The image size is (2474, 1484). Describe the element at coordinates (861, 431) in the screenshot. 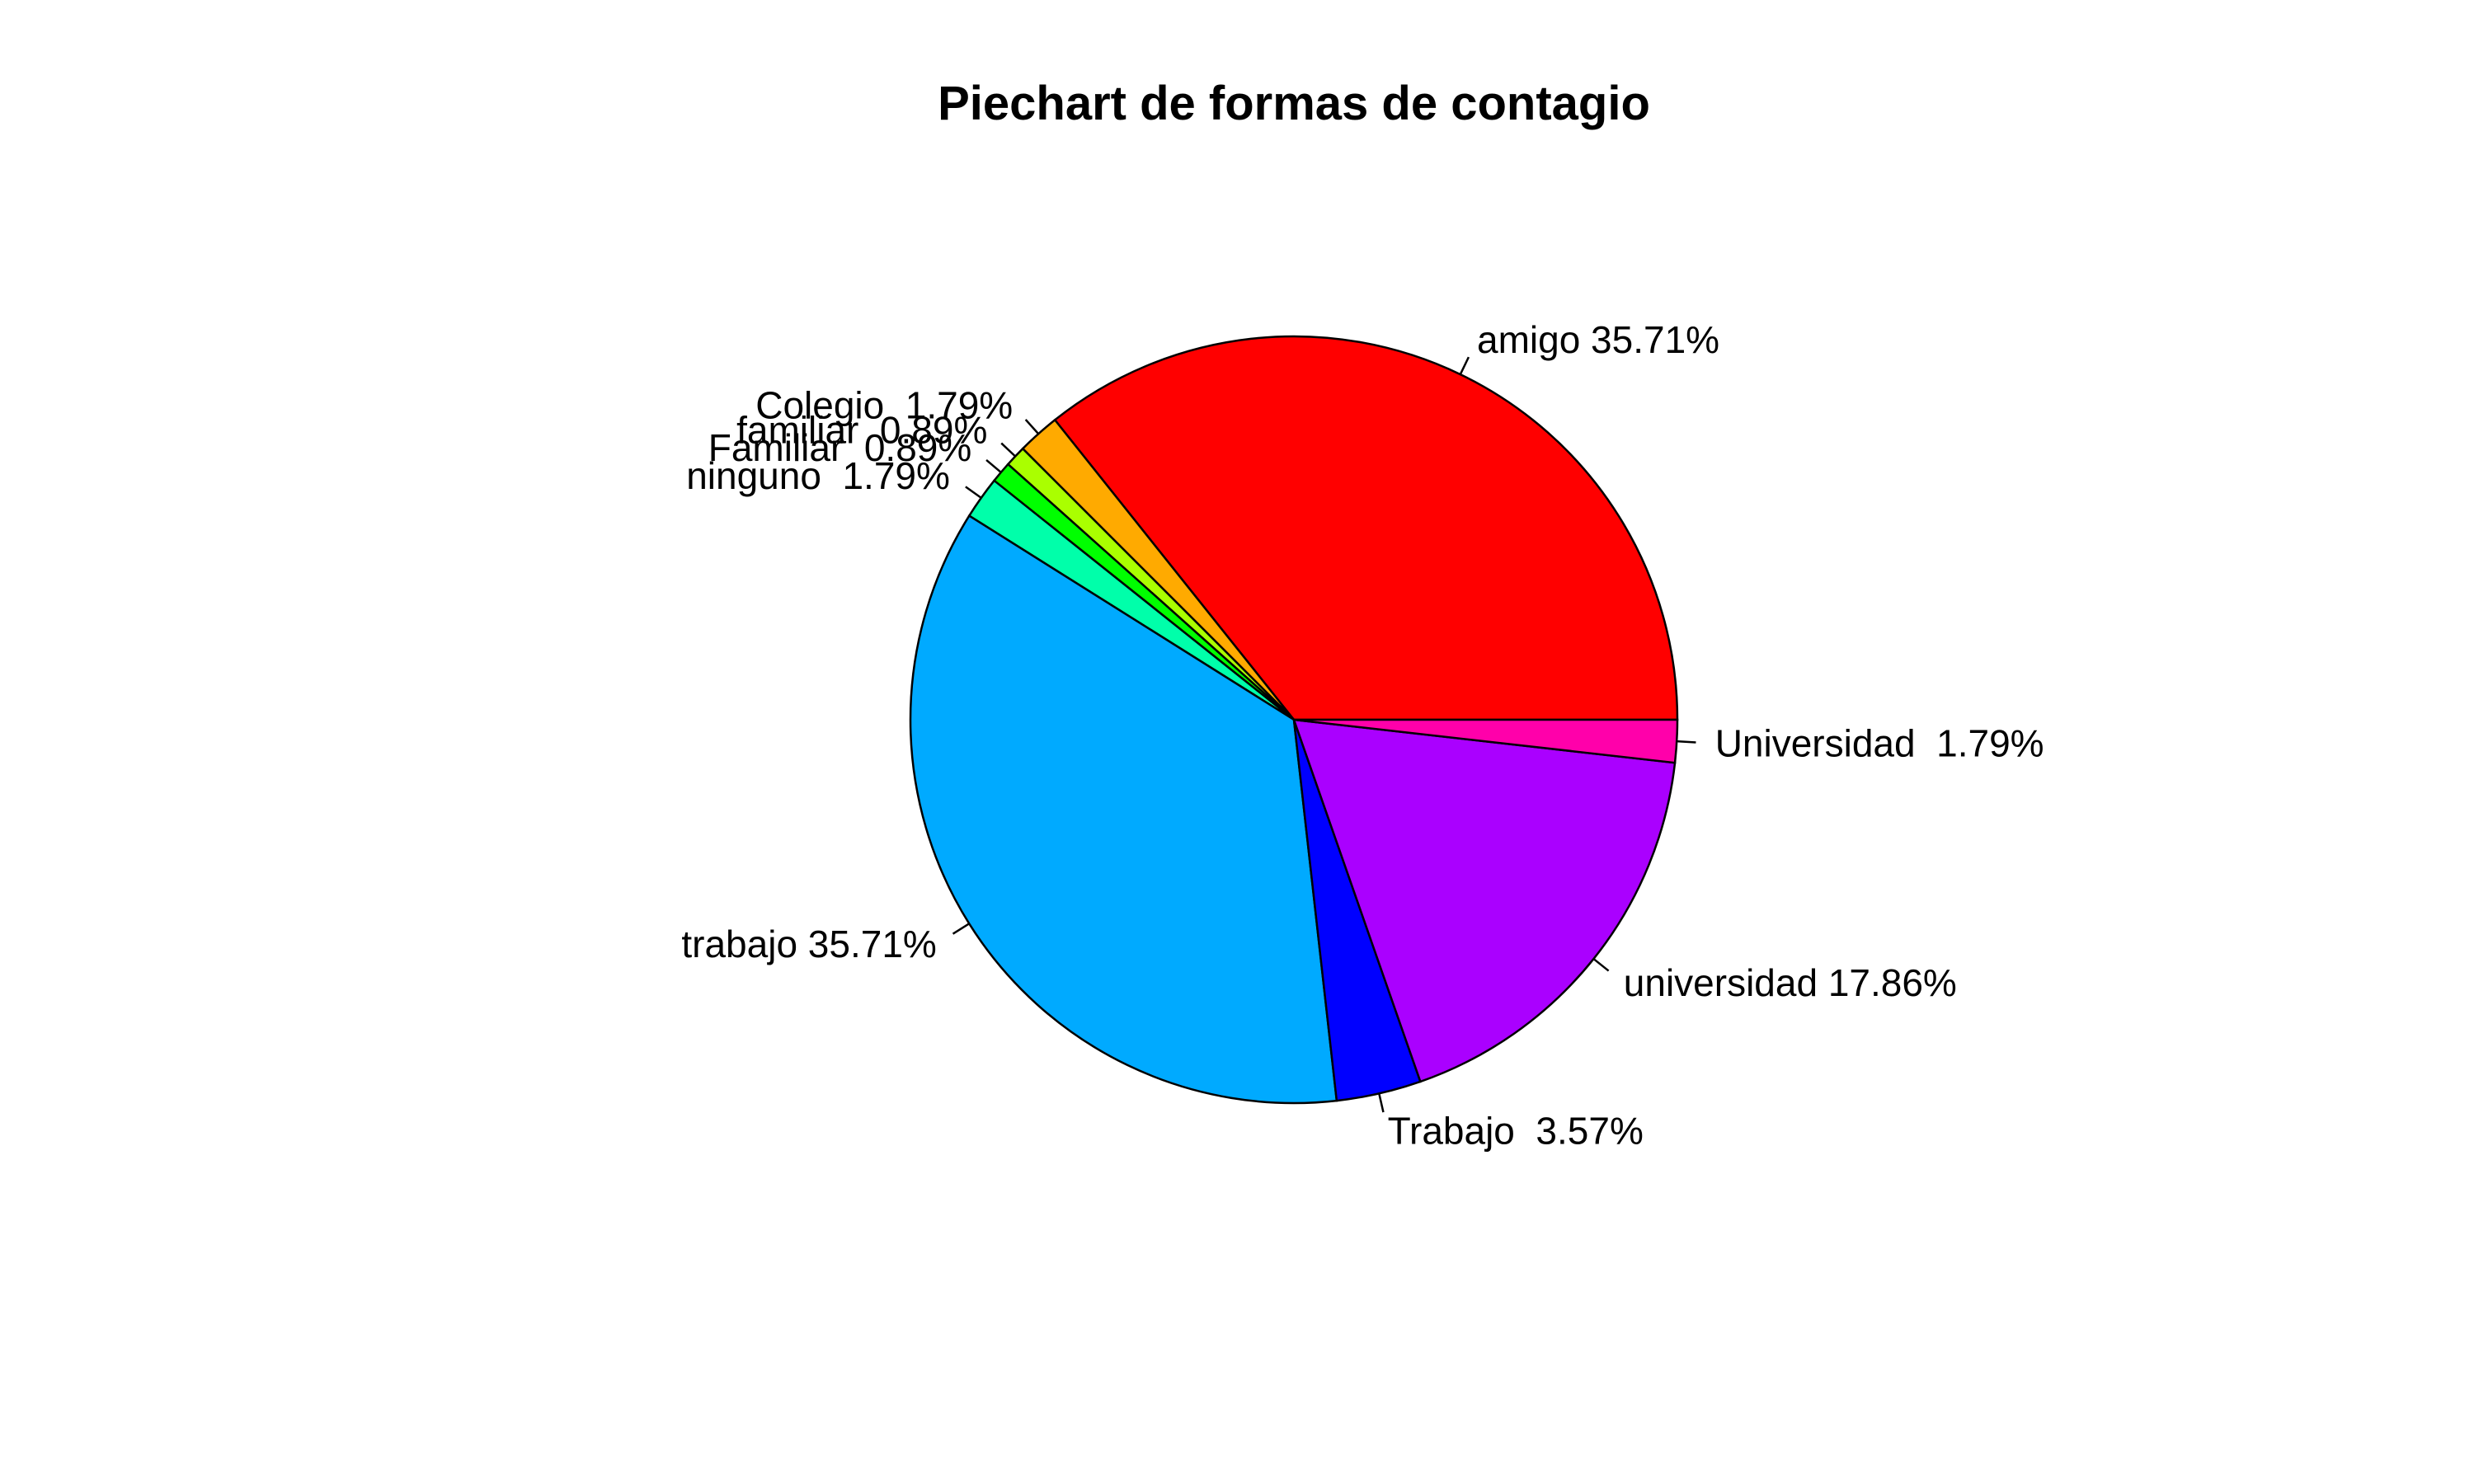

I see `pie-slice-label: familiar 0.89%` at that location.